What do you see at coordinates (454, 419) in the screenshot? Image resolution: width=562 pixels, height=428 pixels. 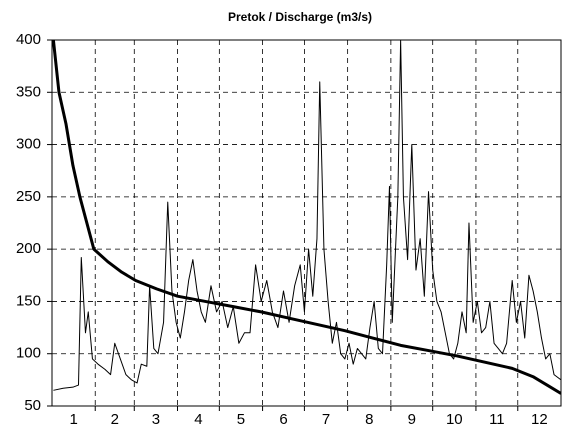 I see `x-tick-label: 10` at bounding box center [454, 419].